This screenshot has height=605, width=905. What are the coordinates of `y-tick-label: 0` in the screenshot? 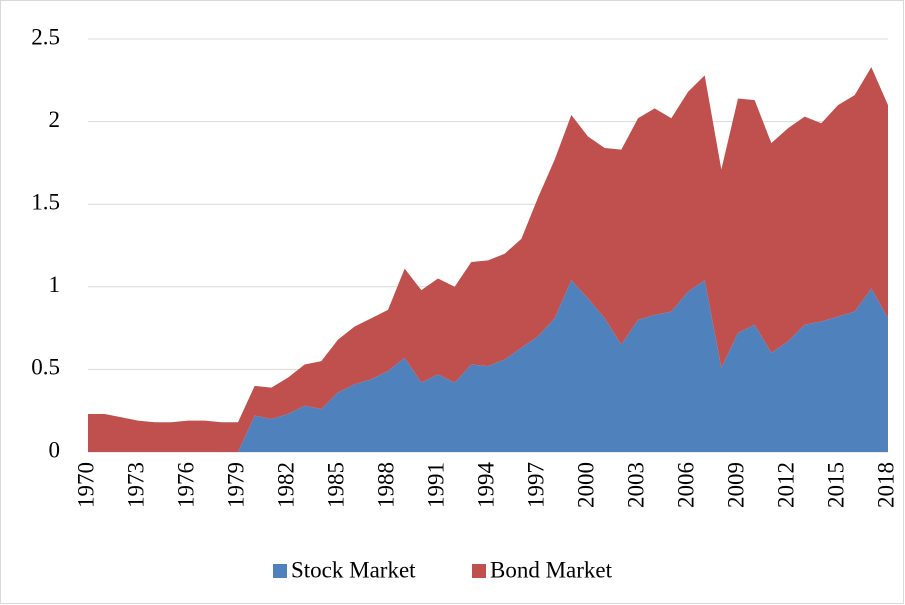 It's located at (55, 449).